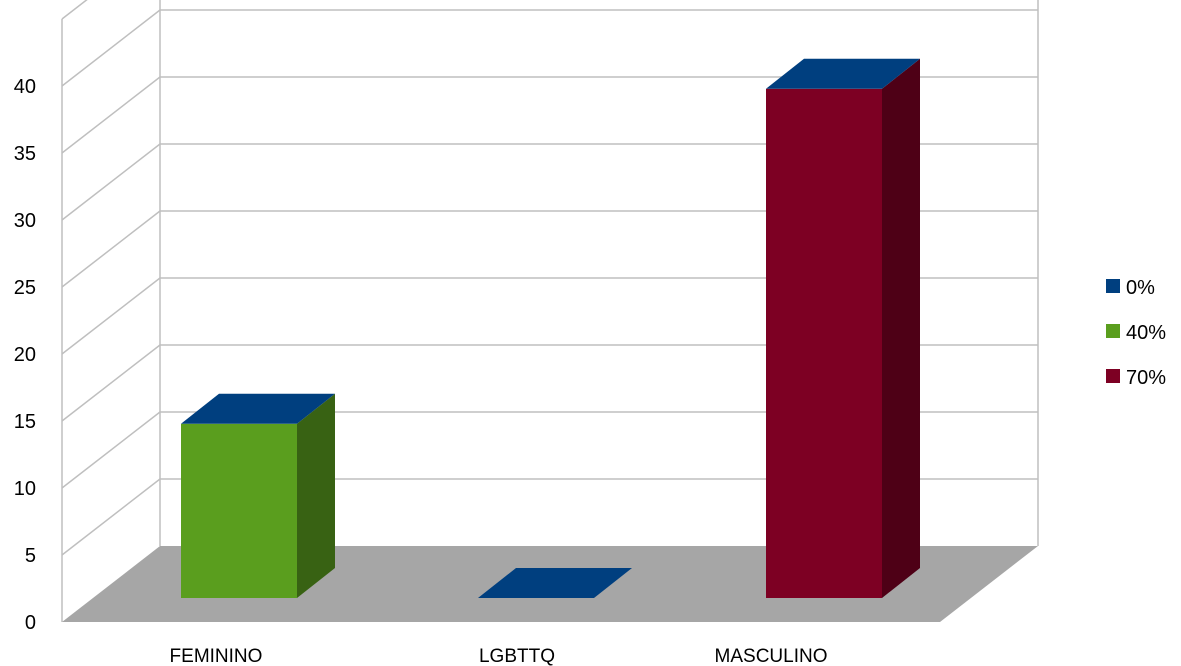 Image resolution: width=1181 pixels, height=666 pixels. Describe the element at coordinates (74, 10) in the screenshot. I see `side-wall-top-edge` at that location.